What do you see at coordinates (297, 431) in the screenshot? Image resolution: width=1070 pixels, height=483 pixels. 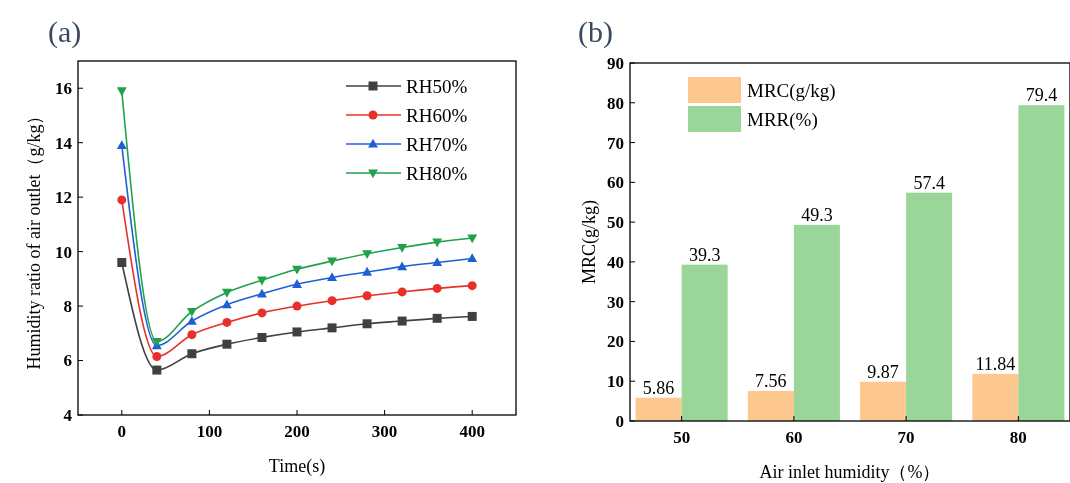 I see `x-tick-label: 200` at bounding box center [297, 431].